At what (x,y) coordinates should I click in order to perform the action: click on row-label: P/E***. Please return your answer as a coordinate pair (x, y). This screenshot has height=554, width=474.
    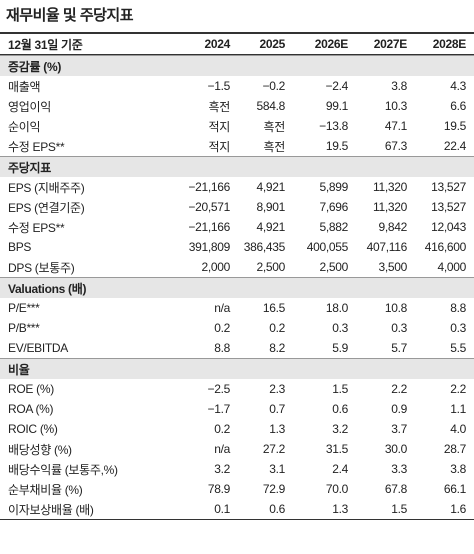
    Looking at the image, I should click on (24, 308).